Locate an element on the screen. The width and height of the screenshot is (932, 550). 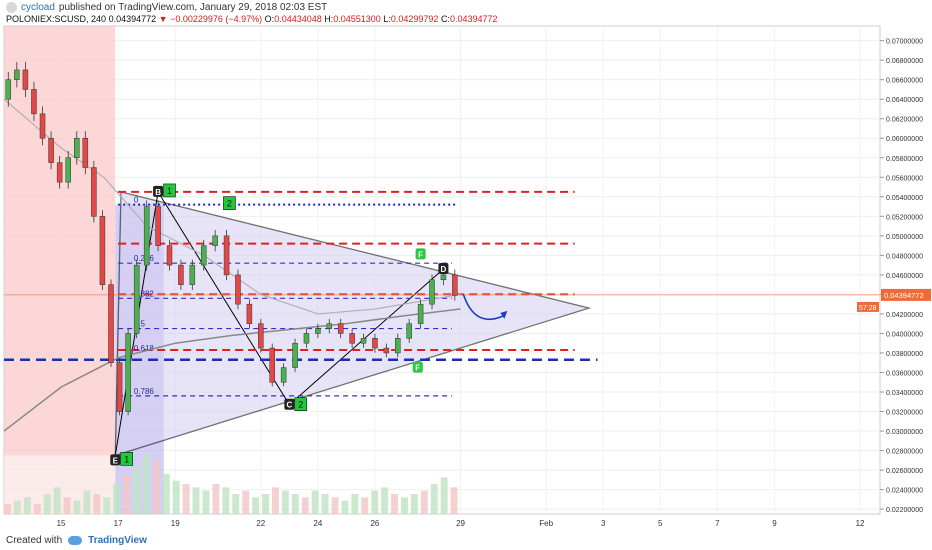
author-link: cycload is located at coordinates (38, 7).